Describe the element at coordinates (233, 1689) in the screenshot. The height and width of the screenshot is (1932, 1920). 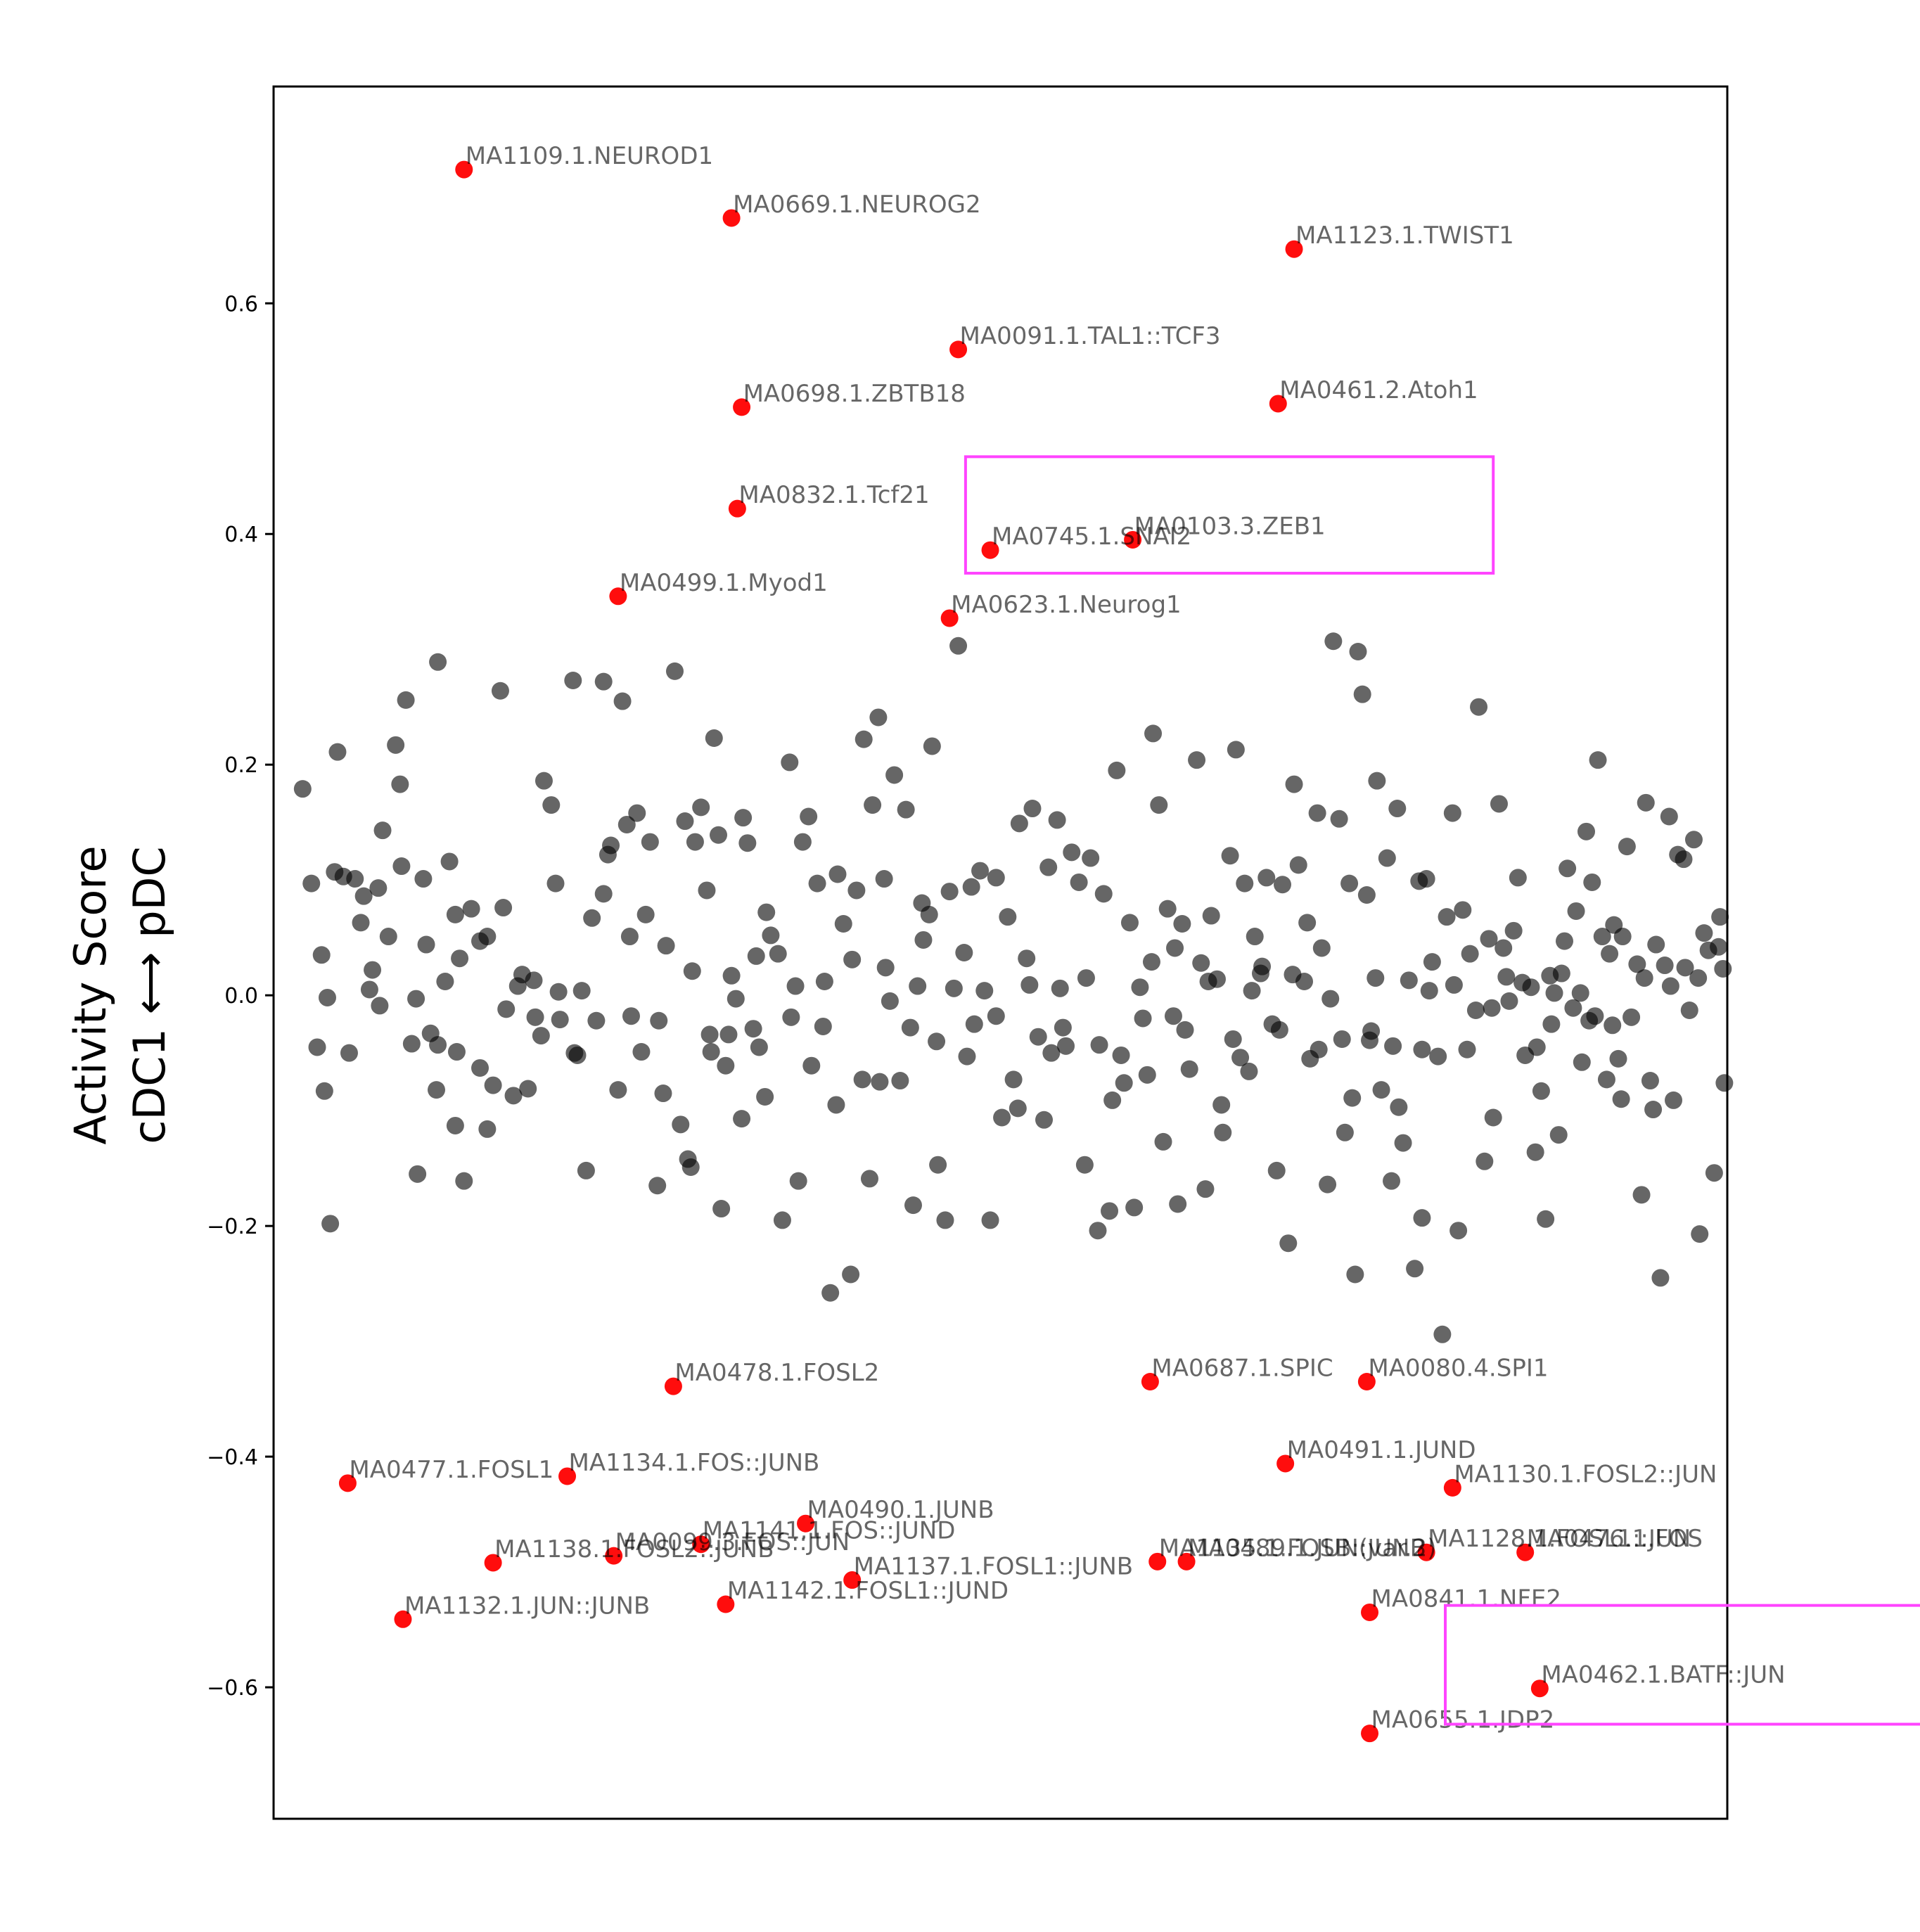
I see `y-tick-label: −0.6` at that location.